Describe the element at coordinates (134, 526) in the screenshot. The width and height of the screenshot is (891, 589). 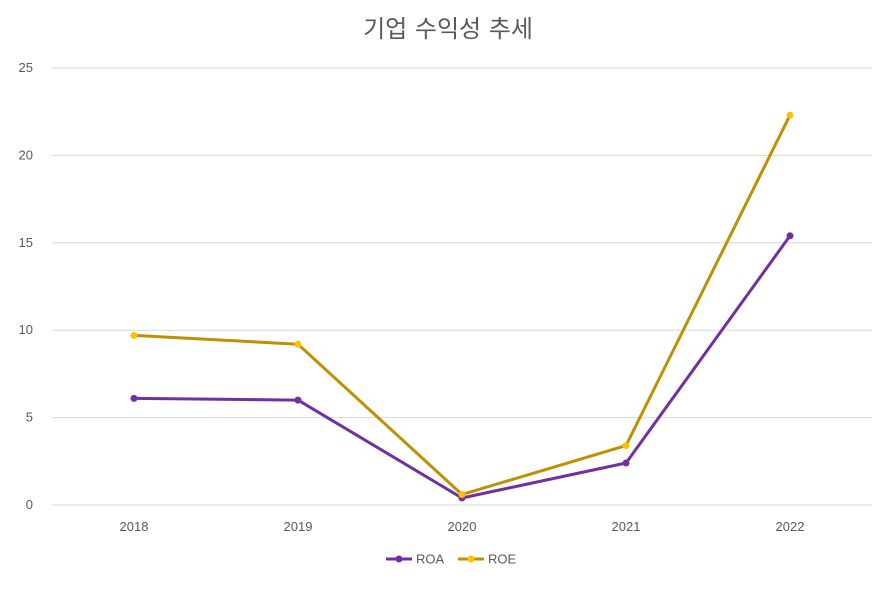
I see `x-tick-label: 2018` at that location.